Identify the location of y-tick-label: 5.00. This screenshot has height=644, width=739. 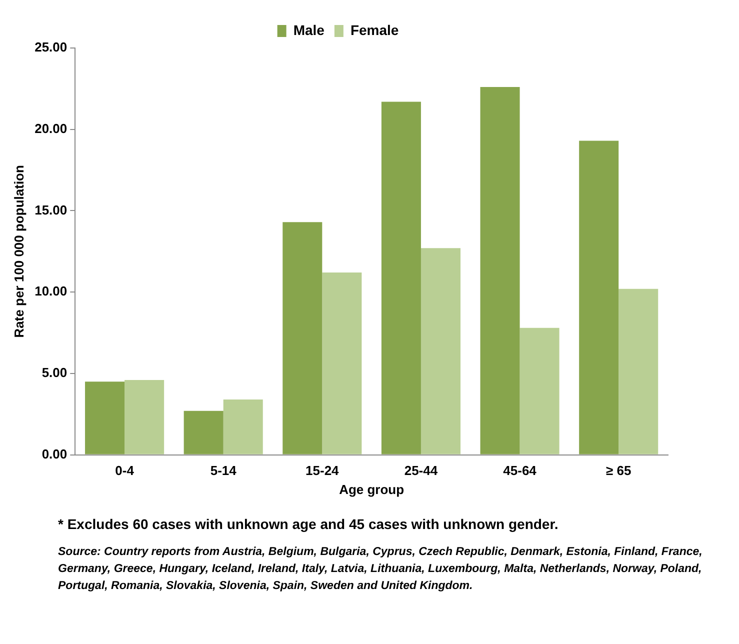
(55, 372).